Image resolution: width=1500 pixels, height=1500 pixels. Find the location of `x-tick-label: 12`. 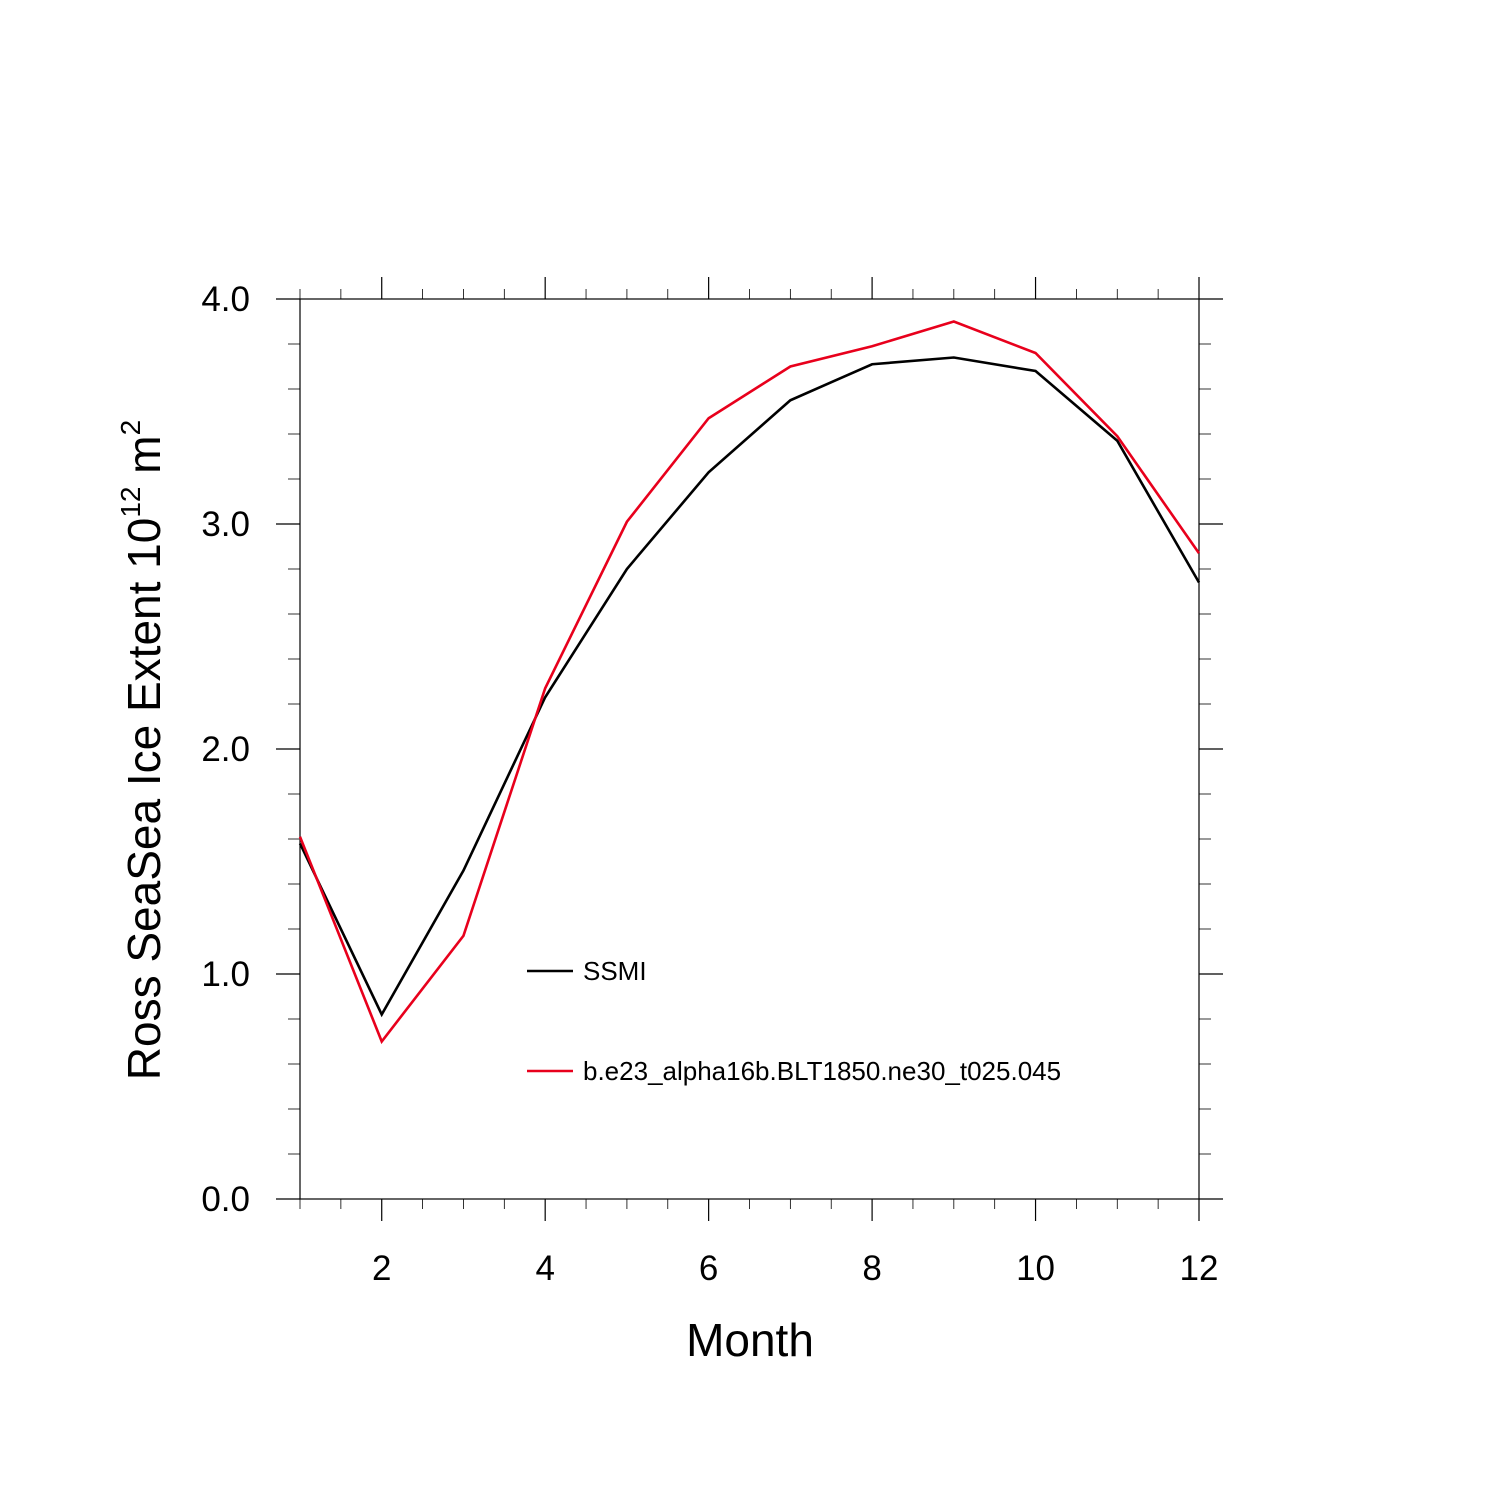

x-tick-label: 12 is located at coordinates (1199, 1268).